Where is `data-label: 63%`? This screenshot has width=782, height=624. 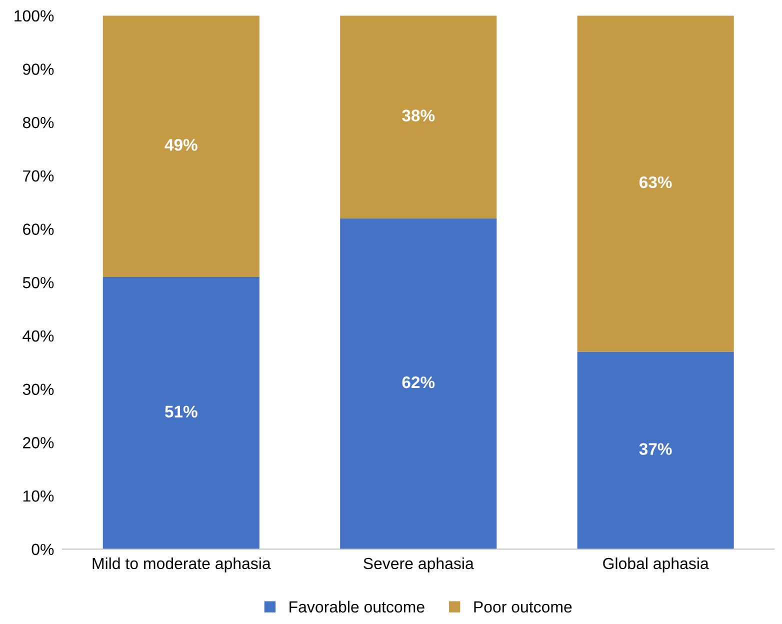
data-label: 63% is located at coordinates (656, 182).